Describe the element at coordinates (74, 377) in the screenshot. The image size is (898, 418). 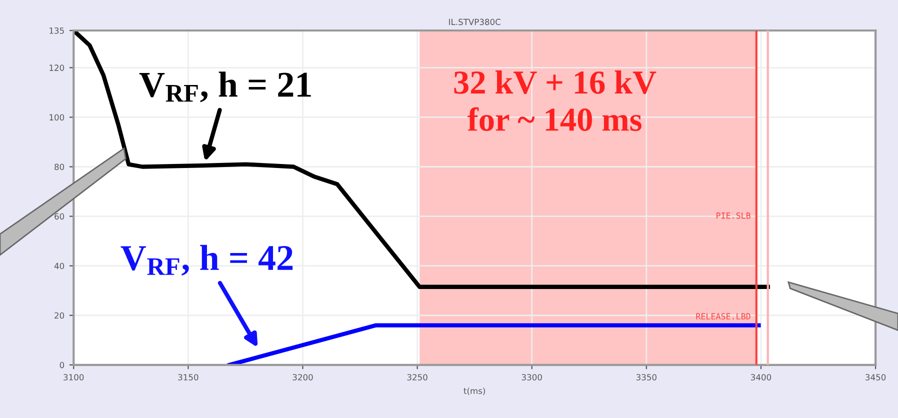
I see `x-tick-label: 3100` at that location.